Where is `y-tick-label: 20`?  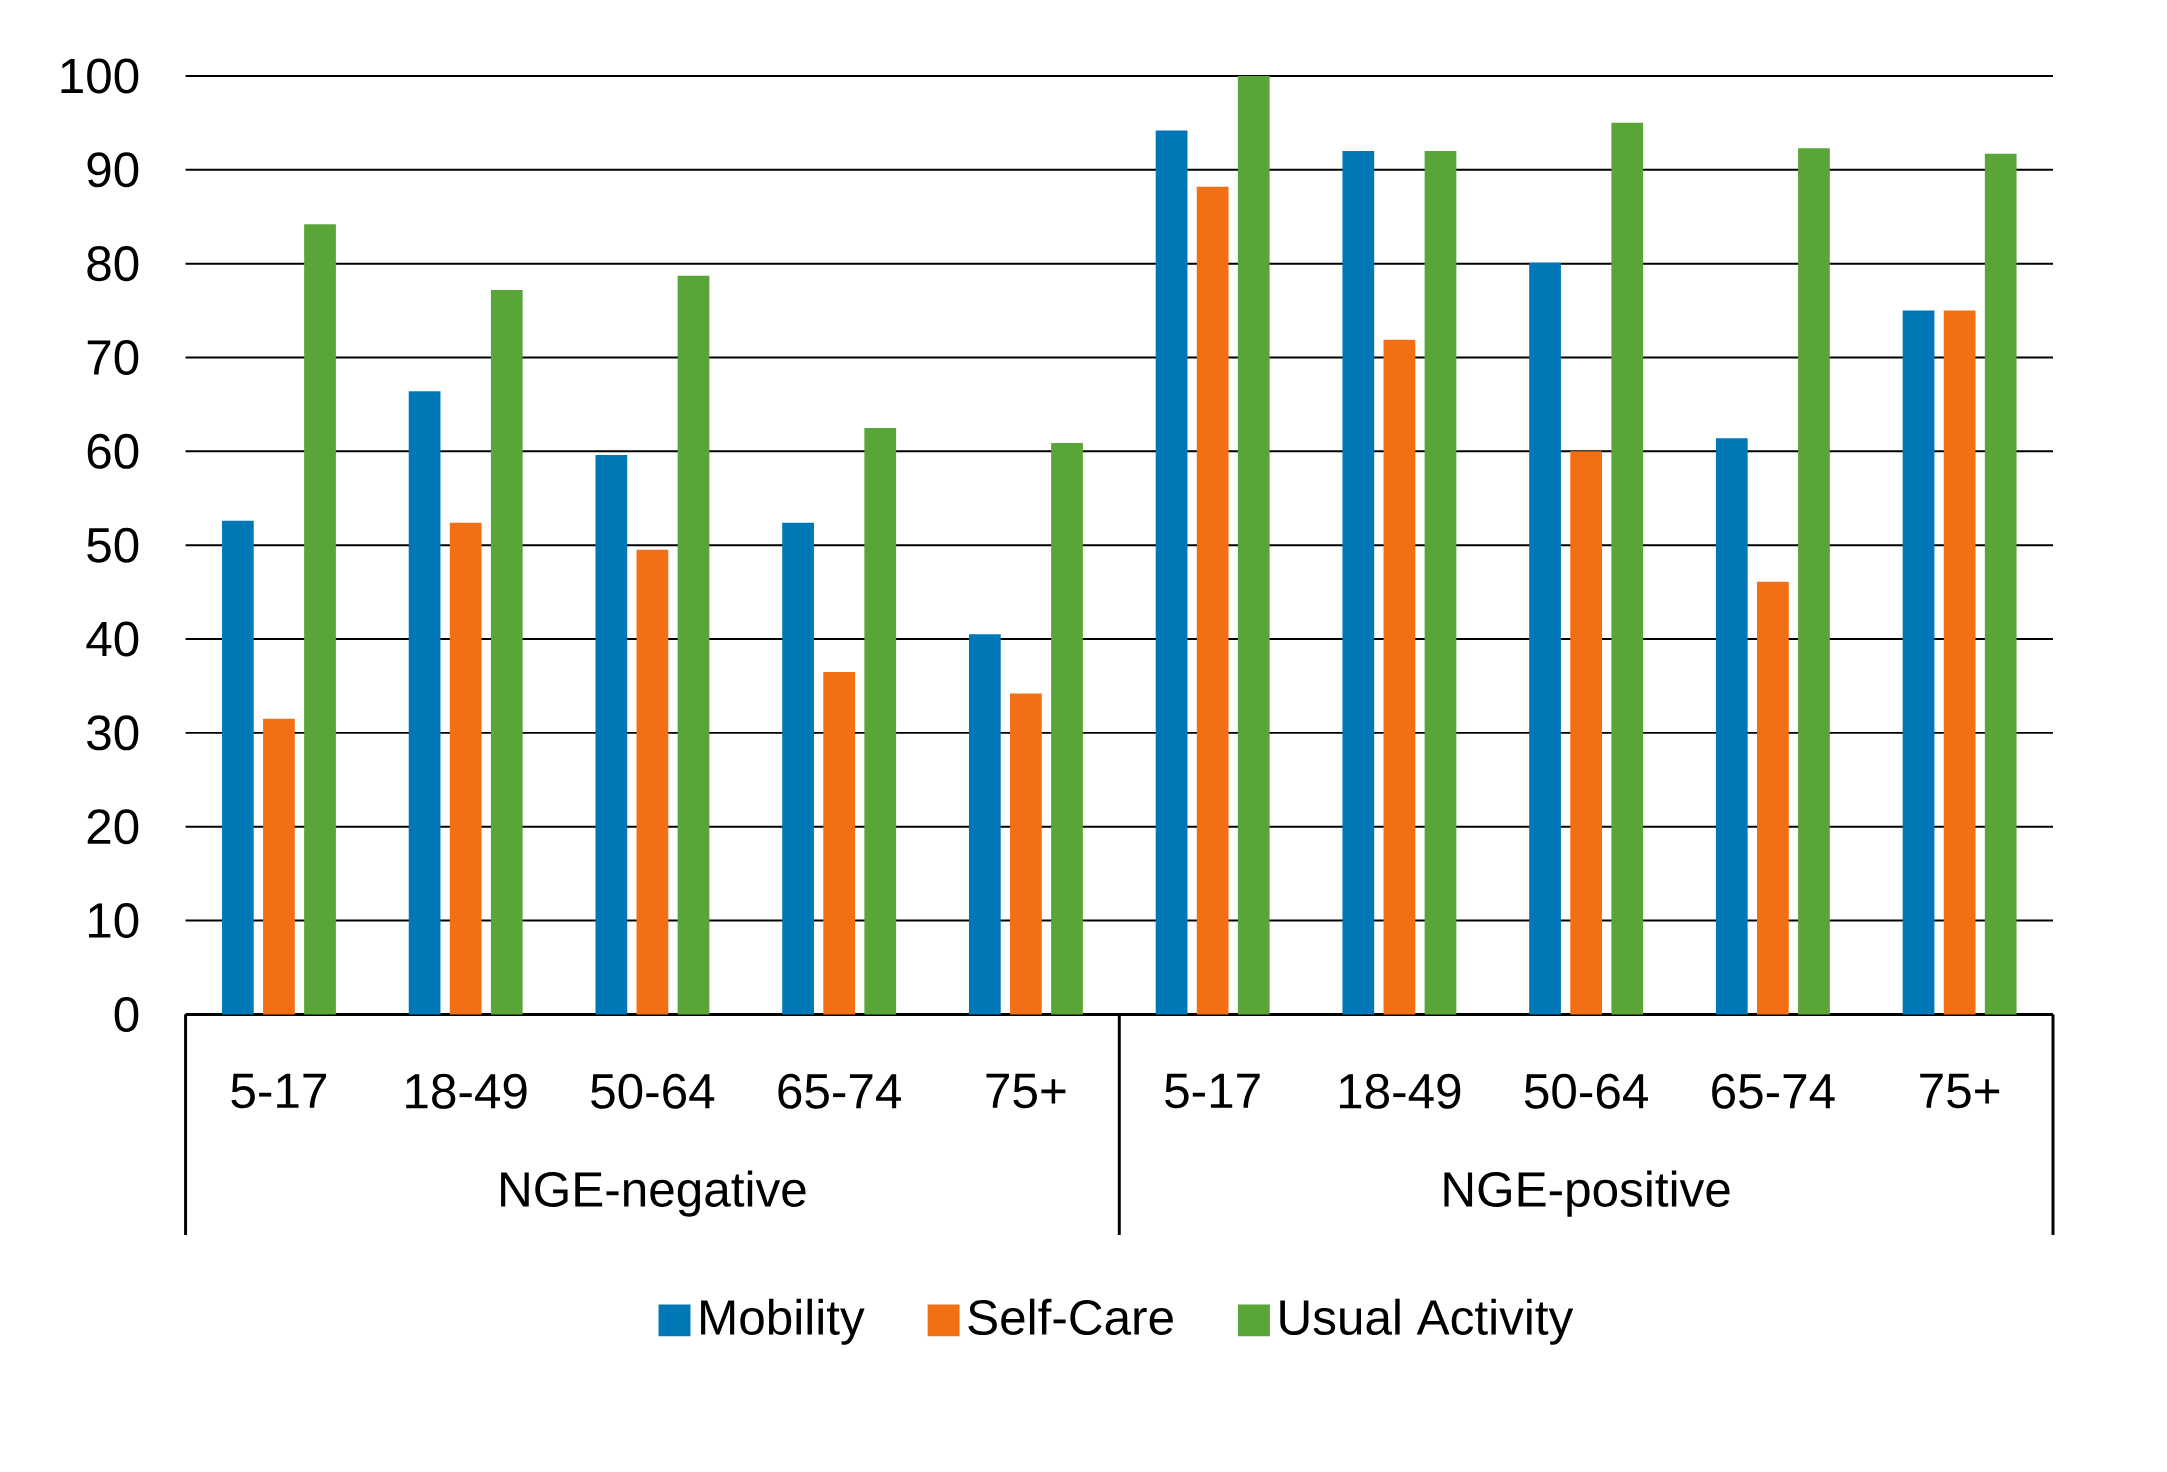
y-tick-label: 20 is located at coordinates (113, 827).